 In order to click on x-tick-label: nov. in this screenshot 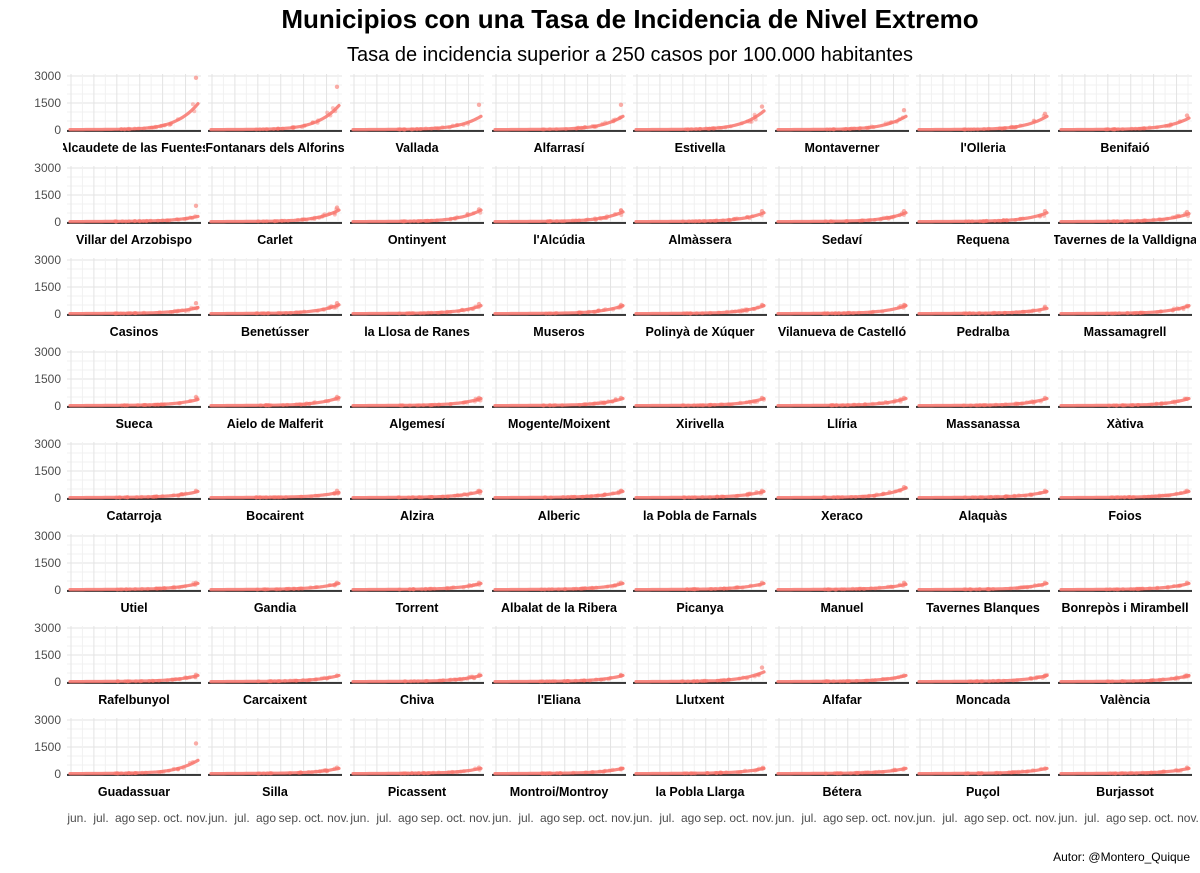, I will do `click(622, 818)`.